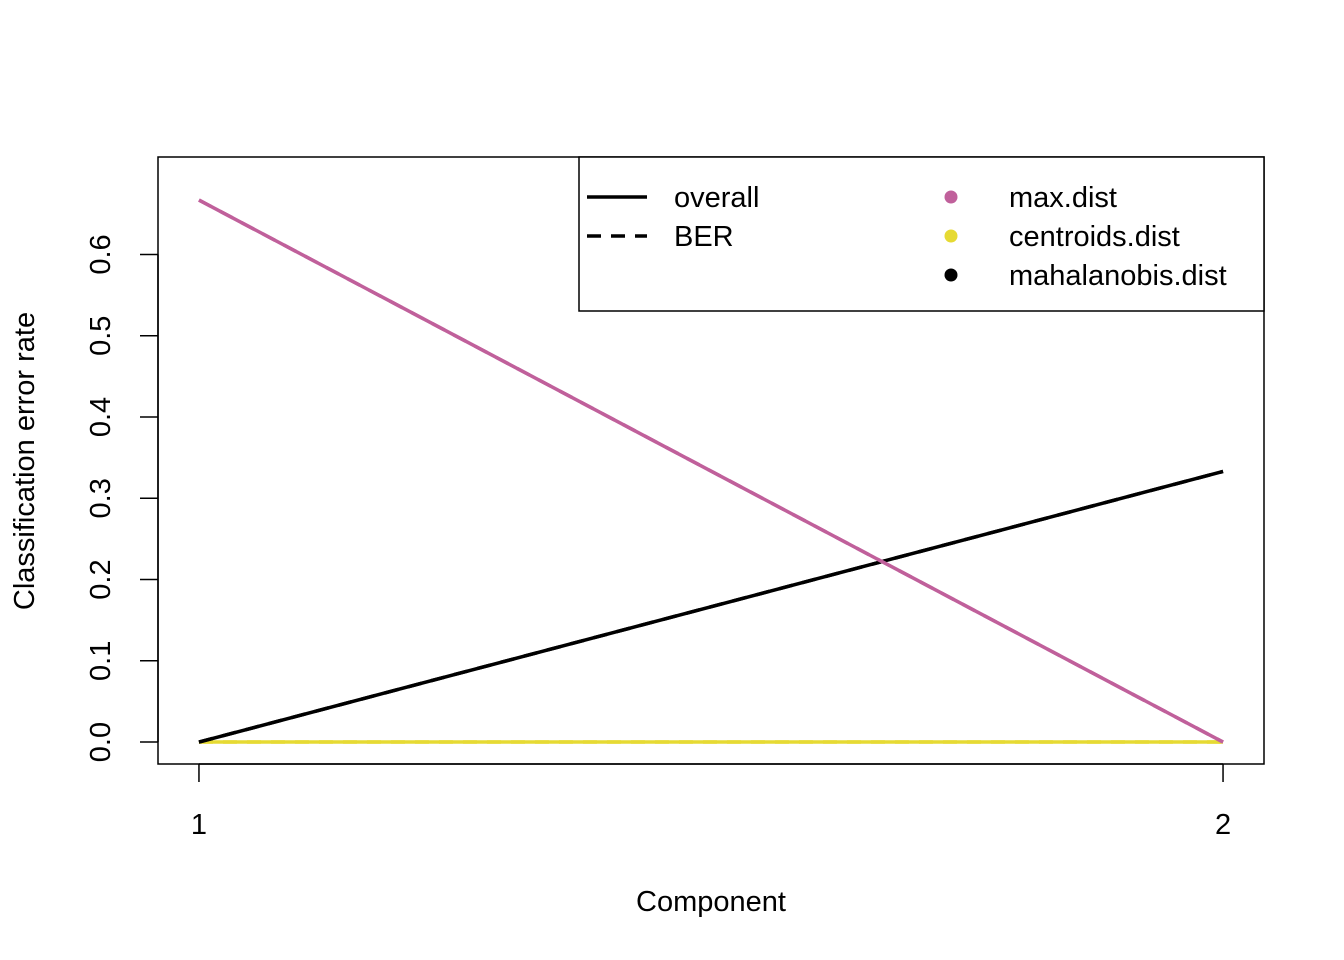  I want to click on x-tick-label: 2, so click(1223, 825).